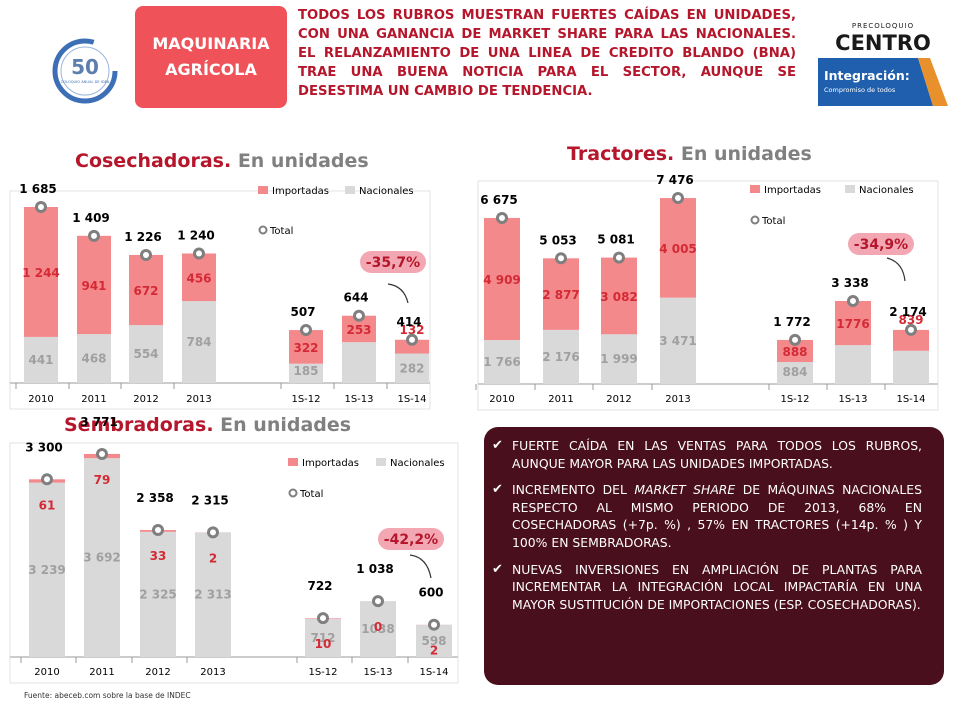 The width and height of the screenshot is (960, 720). What do you see at coordinates (85, 71) in the screenshot?
I see `coloquio-idea-logo: 50 COLOQUIO ANUAL DE IDEA` at bounding box center [85, 71].